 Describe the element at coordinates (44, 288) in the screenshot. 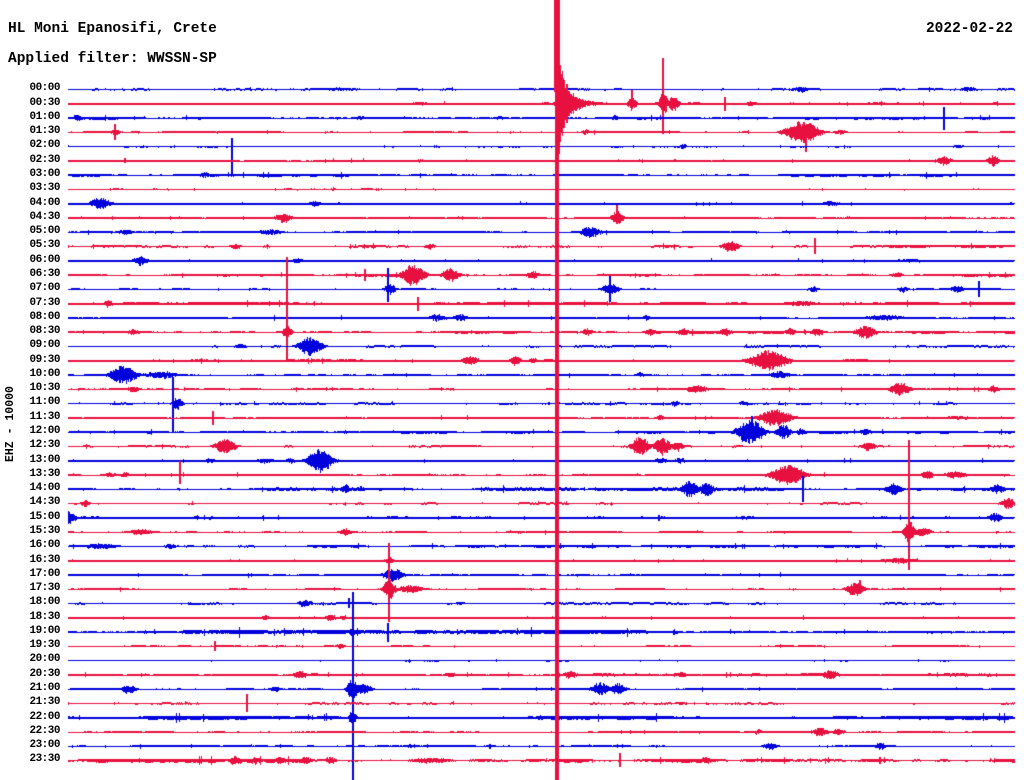

I see `time-label: 07:00` at that location.